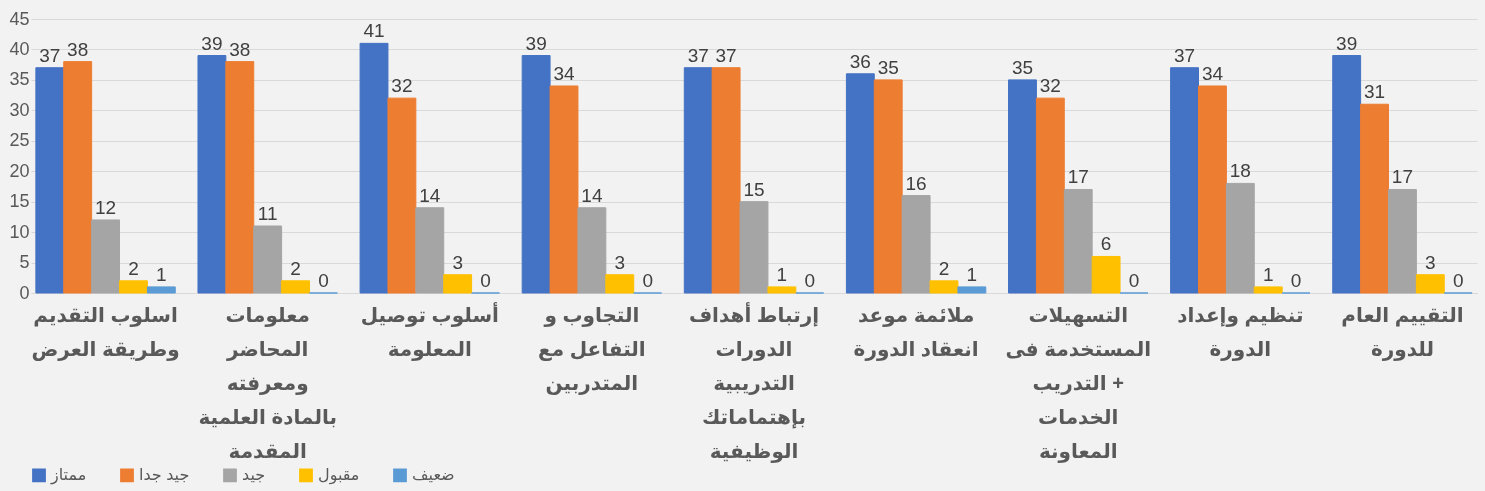 The width and height of the screenshot is (1485, 491). Describe the element at coordinates (433, 475) in the screenshot. I see `legend-label: ضعيف` at that location.